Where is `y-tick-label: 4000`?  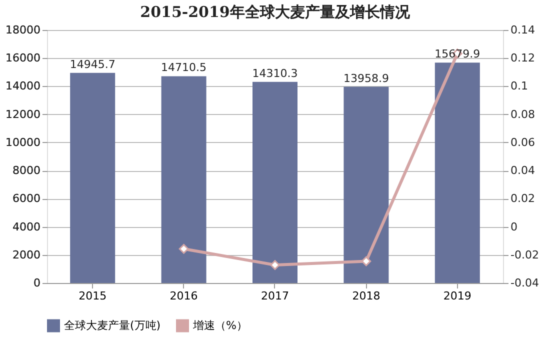 y-tick-label: 4000 is located at coordinates (26, 227).